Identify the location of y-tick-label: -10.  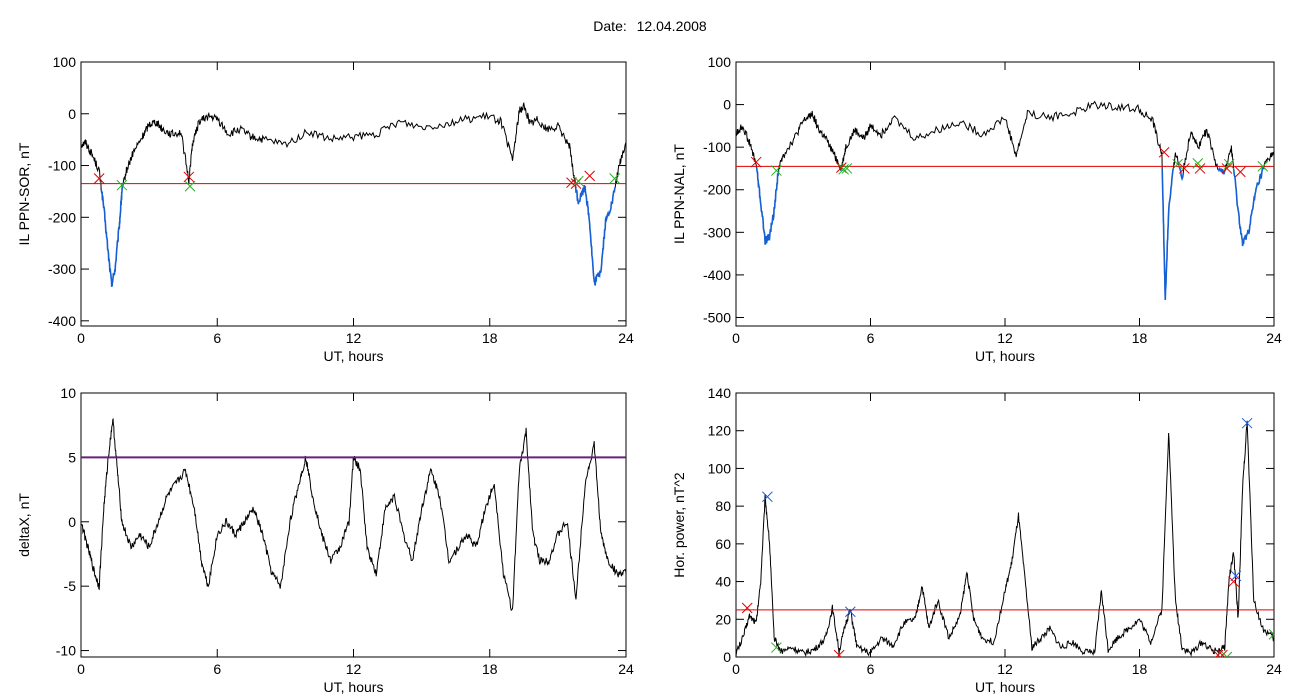
(66, 651).